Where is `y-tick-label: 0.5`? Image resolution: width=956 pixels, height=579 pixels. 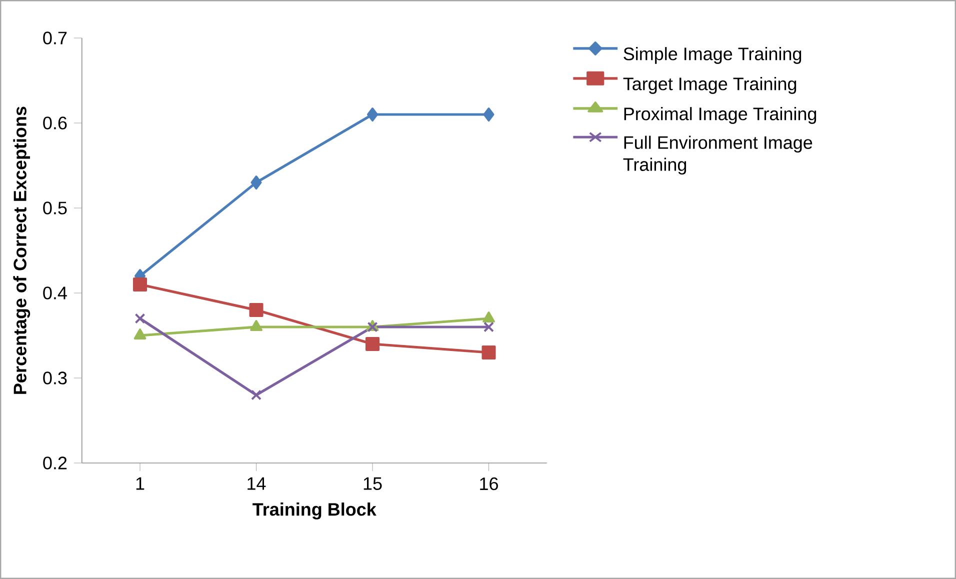
y-tick-label: 0.5 is located at coordinates (55, 208).